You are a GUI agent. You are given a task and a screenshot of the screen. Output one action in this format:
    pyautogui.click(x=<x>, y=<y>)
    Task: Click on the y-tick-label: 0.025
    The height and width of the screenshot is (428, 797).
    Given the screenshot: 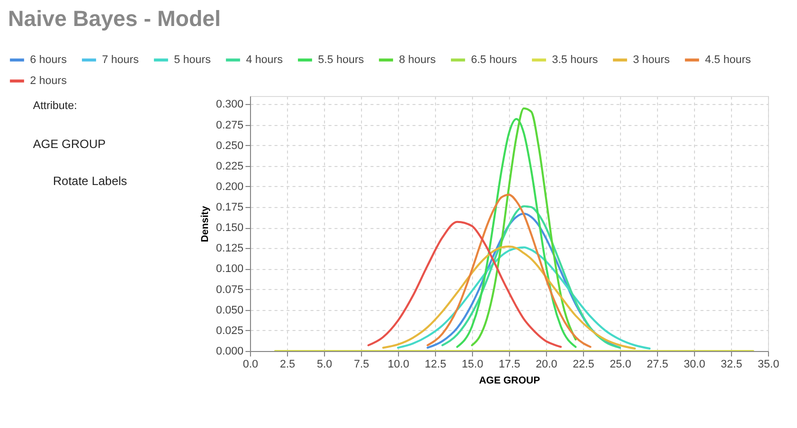 What is the action you would take?
    pyautogui.click(x=230, y=330)
    